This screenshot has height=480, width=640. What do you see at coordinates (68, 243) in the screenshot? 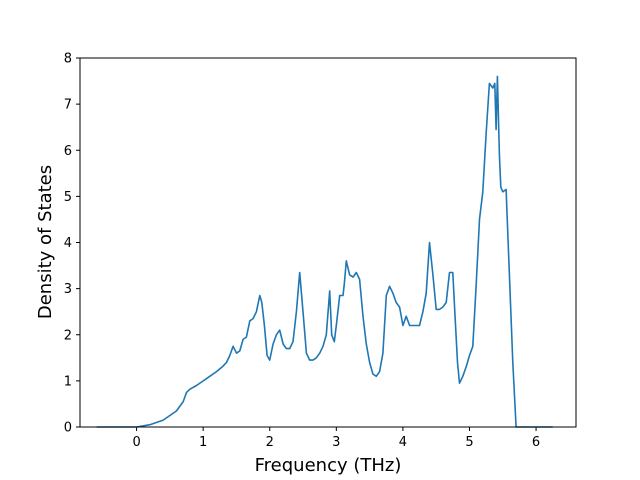
I see `y-tick-label: 4` at bounding box center [68, 243].